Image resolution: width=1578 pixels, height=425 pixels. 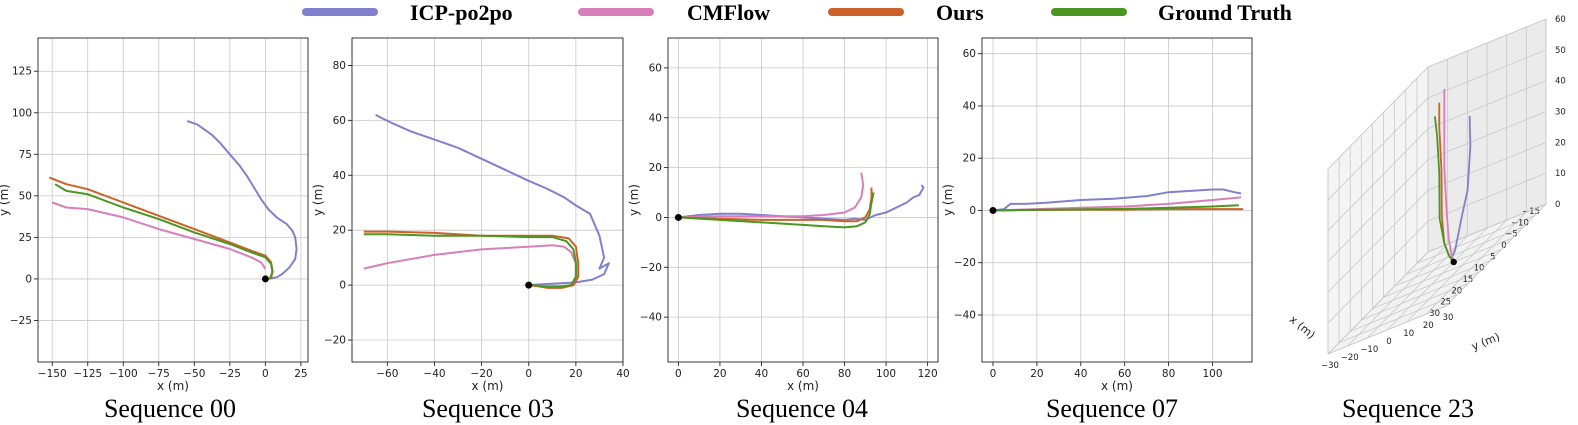 I want to click on z-tick-label: 20, so click(x=1560, y=143).